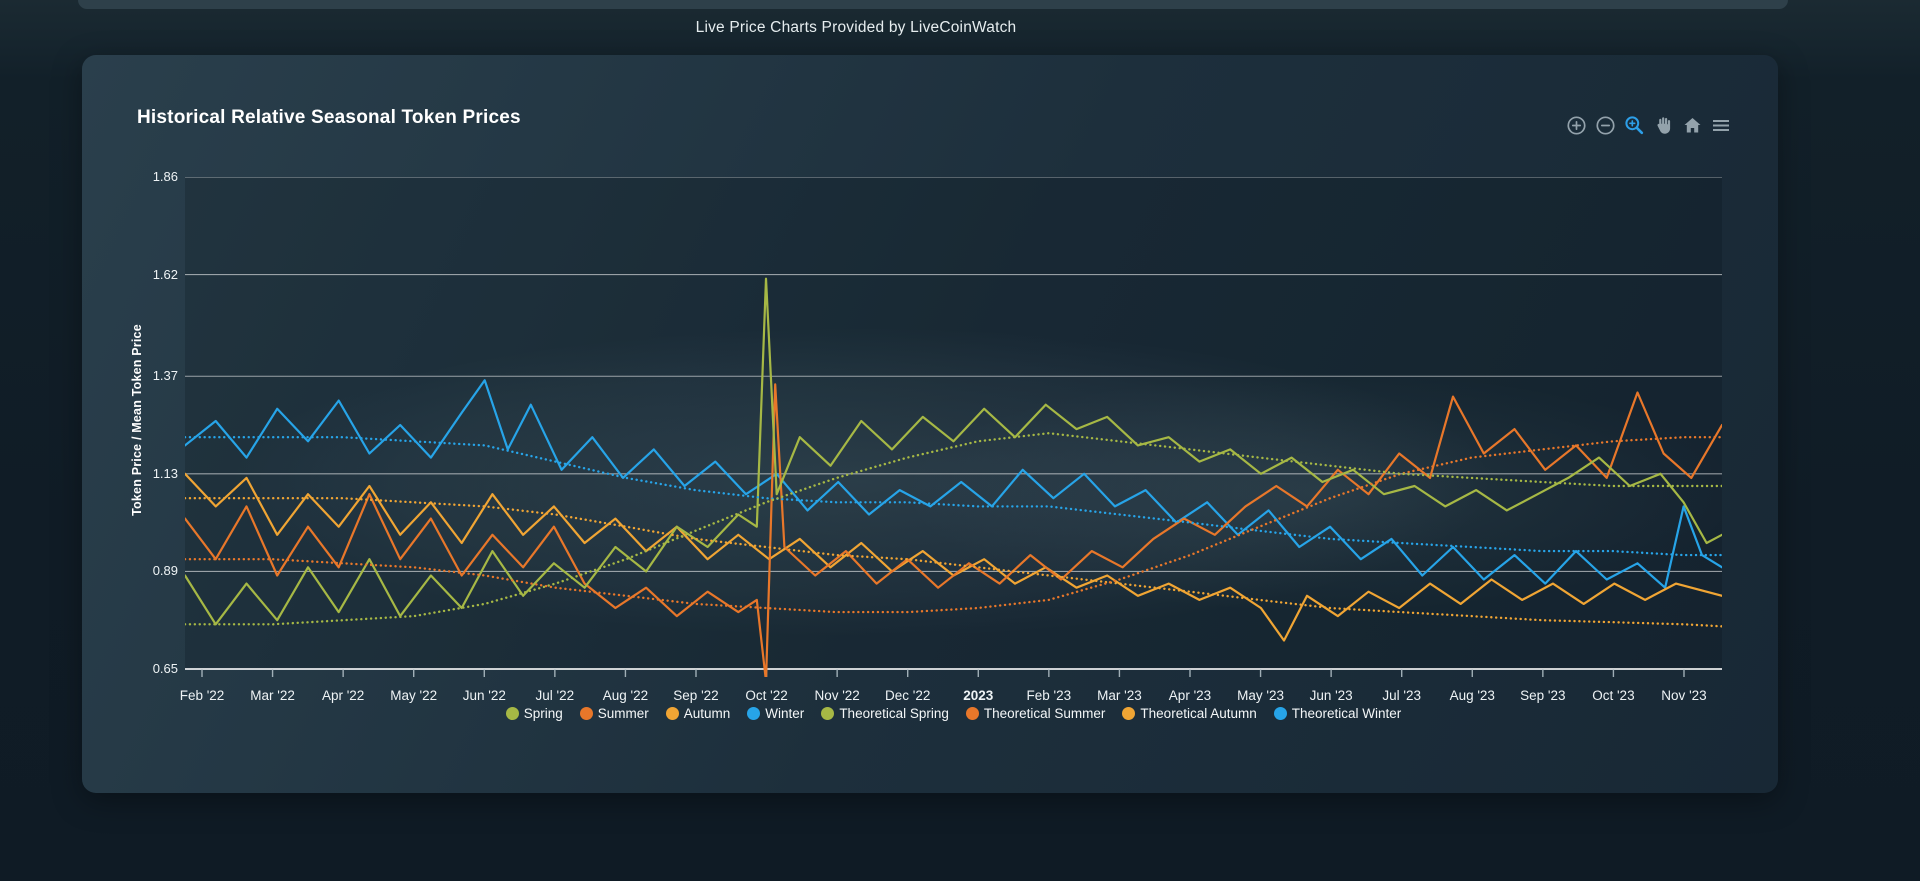 Image resolution: width=1920 pixels, height=881 pixels. Describe the element at coordinates (1049, 695) in the screenshot. I see `x-tick-label: Feb '23` at that location.